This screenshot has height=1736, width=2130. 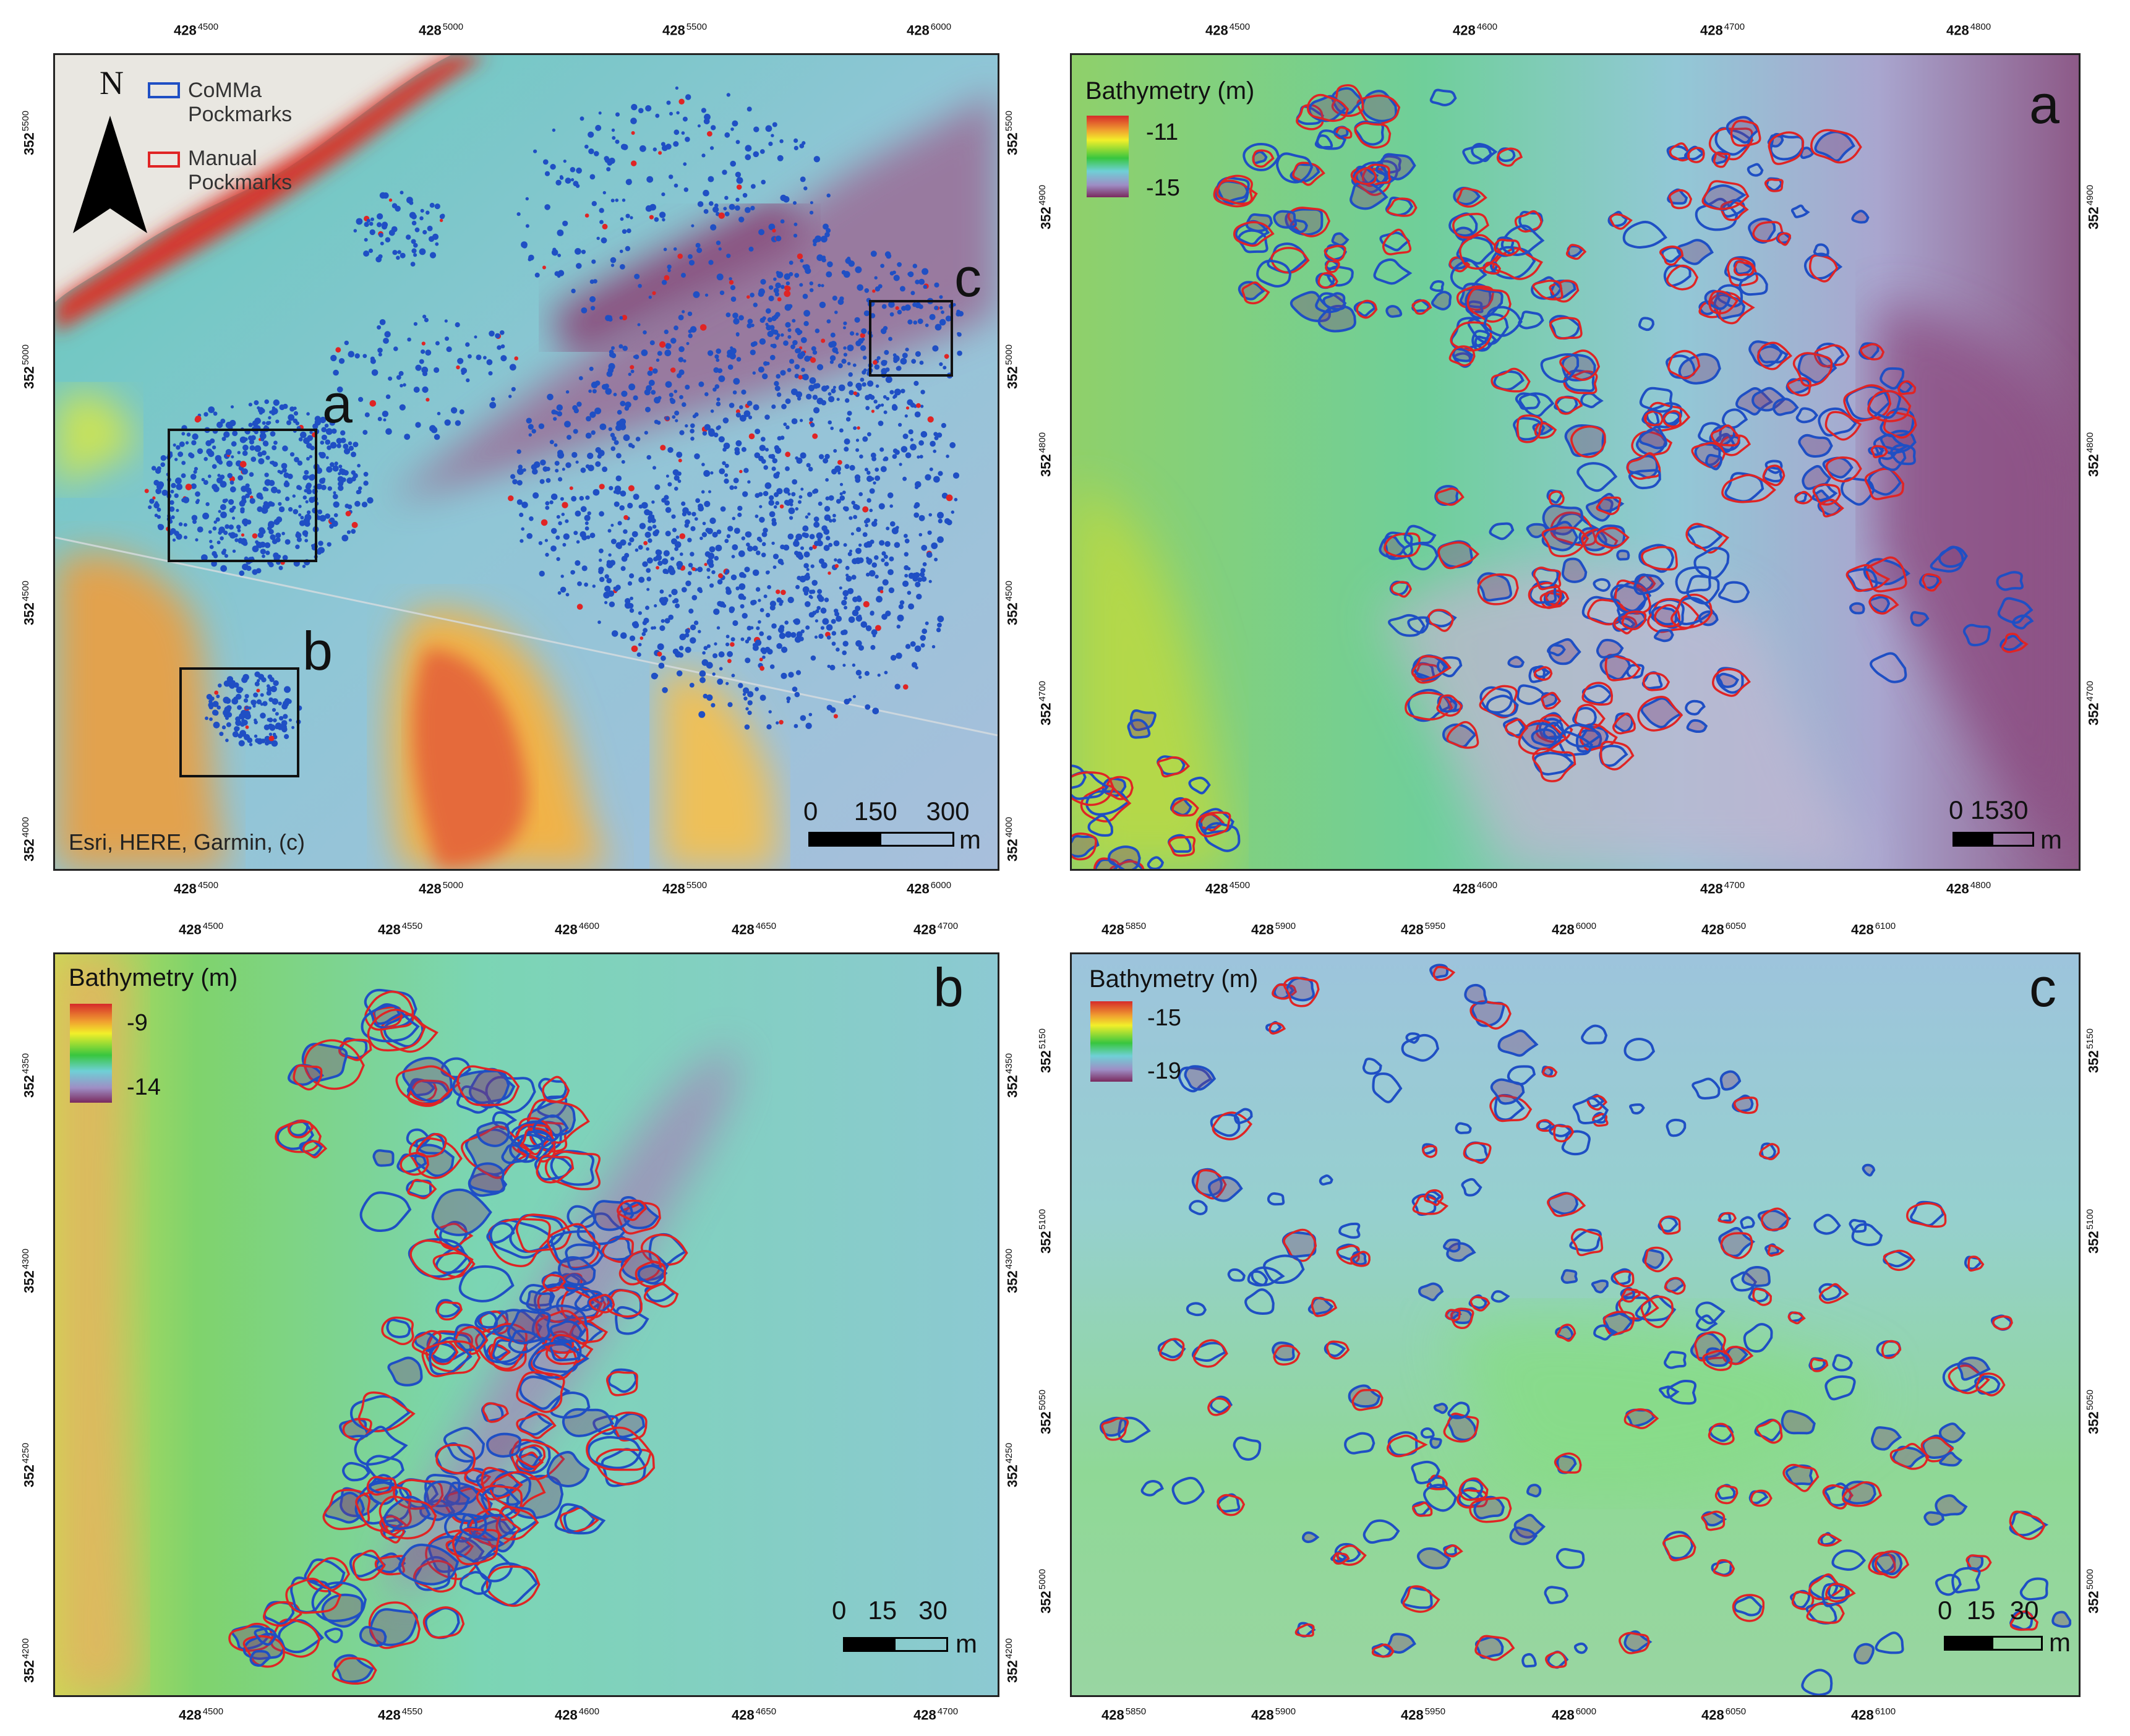 I want to click on overview-x-tick-bottom: 428 6000, so click(x=929, y=888).